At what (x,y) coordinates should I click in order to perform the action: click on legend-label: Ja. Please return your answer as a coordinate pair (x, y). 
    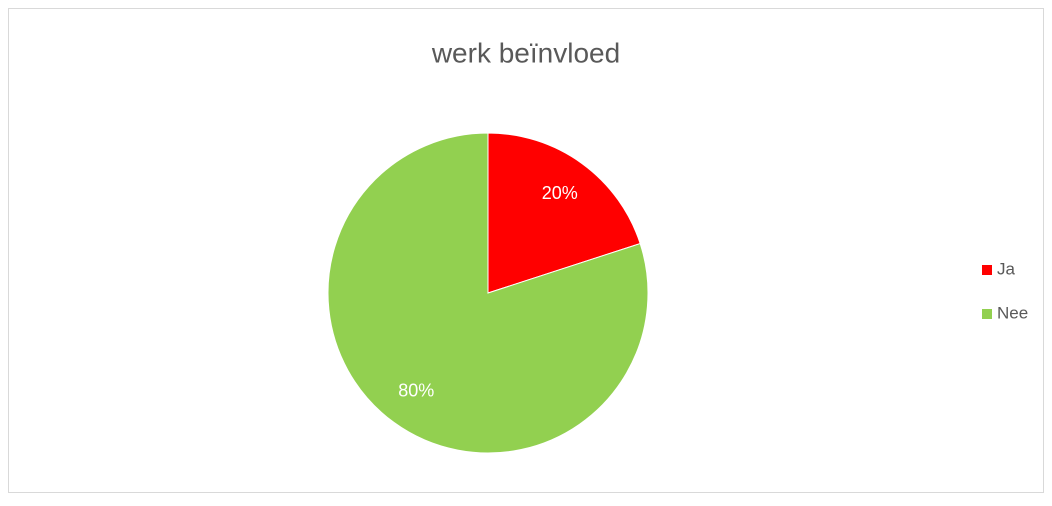
    Looking at the image, I should click on (1006, 268).